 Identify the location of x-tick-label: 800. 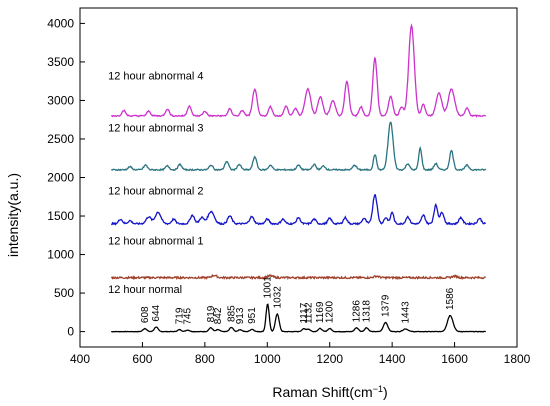
(205, 359).